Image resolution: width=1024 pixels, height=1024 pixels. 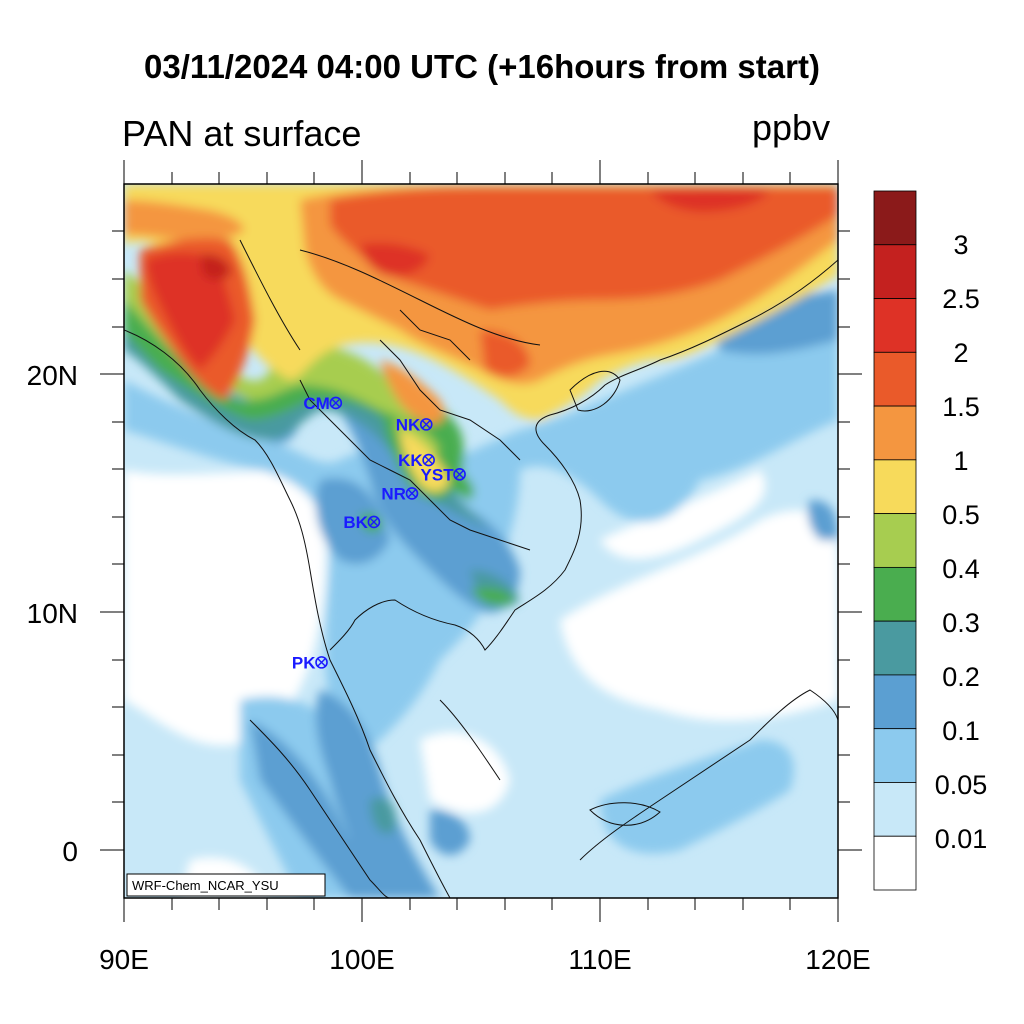 I want to click on station-pk: PK, so click(x=310, y=662).